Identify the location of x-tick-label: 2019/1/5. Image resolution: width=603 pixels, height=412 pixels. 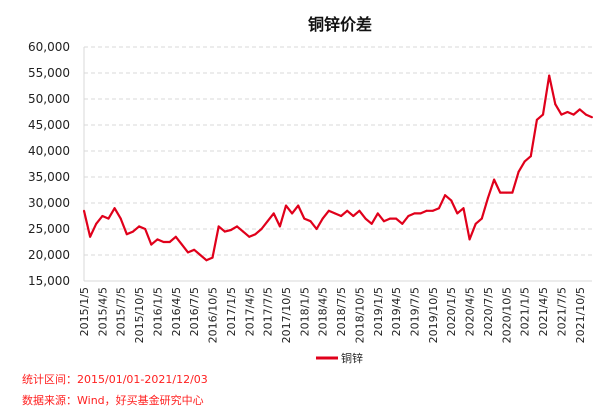
(378, 311).